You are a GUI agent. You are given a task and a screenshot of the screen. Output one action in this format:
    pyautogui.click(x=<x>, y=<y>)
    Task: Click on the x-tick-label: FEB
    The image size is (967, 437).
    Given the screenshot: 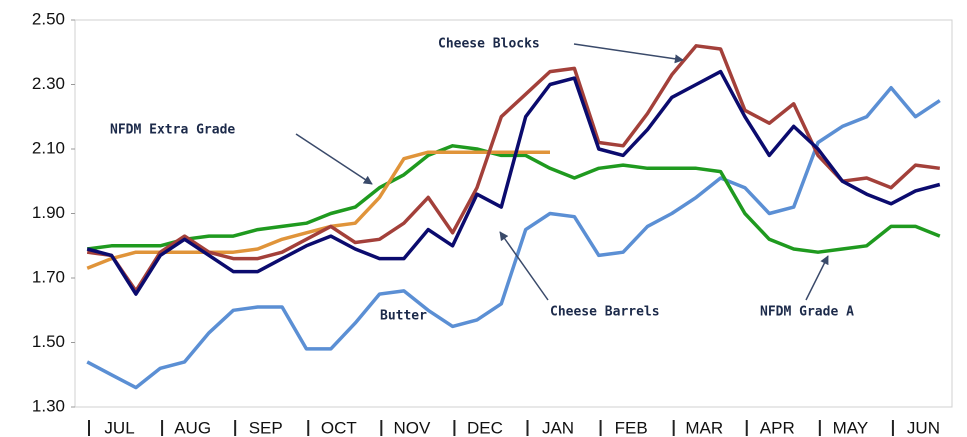 What is the action you would take?
    pyautogui.click(x=631, y=427)
    